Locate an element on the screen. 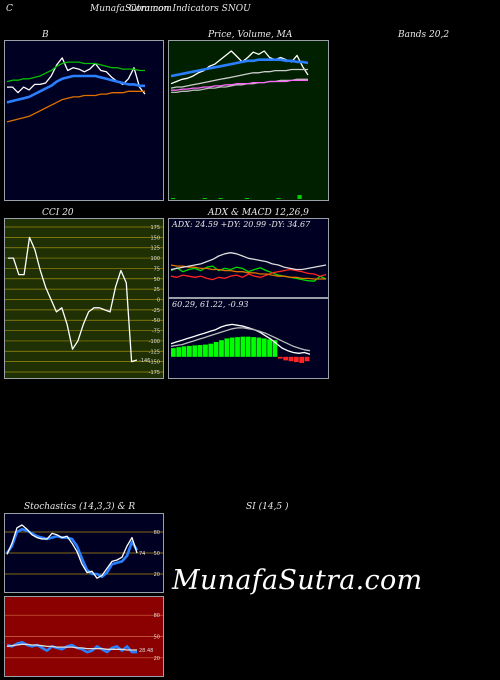  subtitle-label: Common Indicators SNOU is located at coordinates (190, 9).